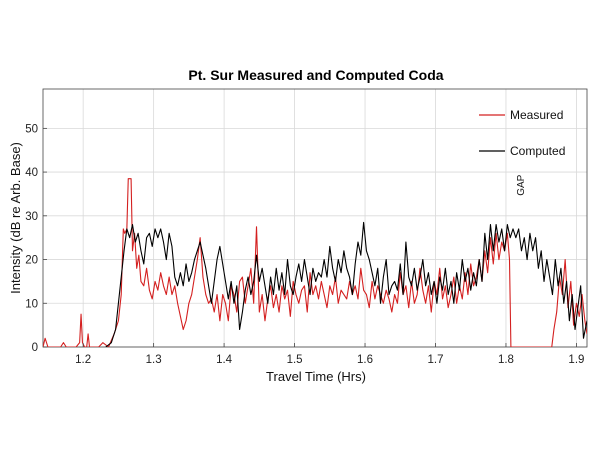  I want to click on x-tick-label: 1.4, so click(224, 360).